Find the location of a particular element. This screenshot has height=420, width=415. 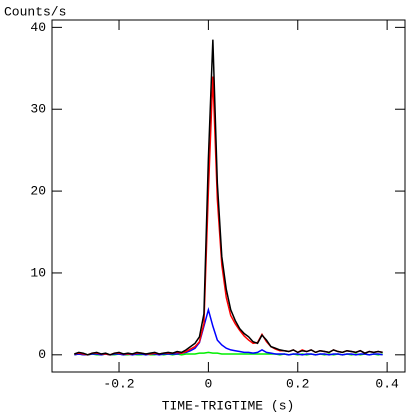

x-tick-label: 0.2 is located at coordinates (297, 383).